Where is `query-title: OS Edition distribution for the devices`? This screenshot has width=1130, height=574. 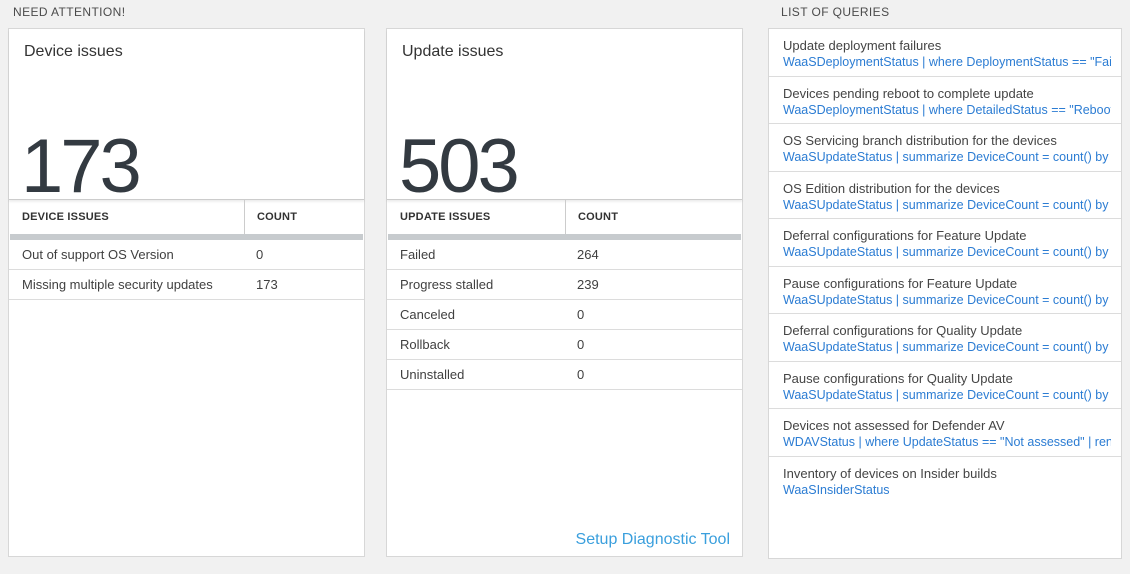 query-title: OS Edition distribution for the devices is located at coordinates (891, 188).